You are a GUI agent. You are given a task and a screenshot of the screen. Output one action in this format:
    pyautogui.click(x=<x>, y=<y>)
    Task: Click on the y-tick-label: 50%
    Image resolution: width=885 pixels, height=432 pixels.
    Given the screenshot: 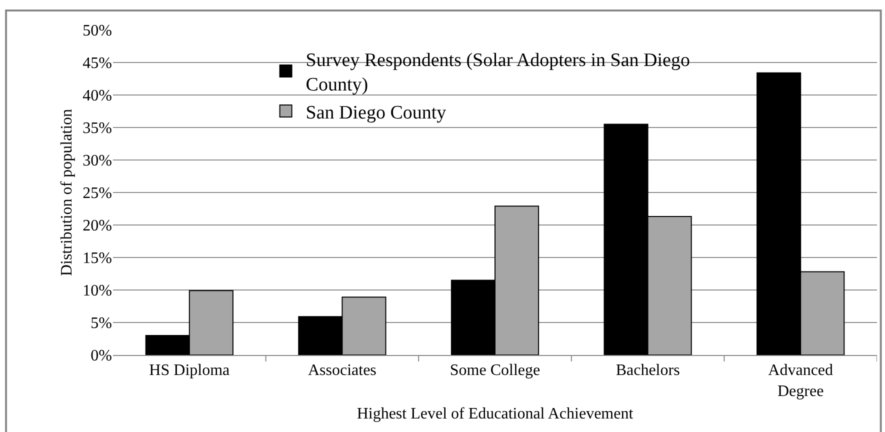 What is the action you would take?
    pyautogui.click(x=97, y=31)
    